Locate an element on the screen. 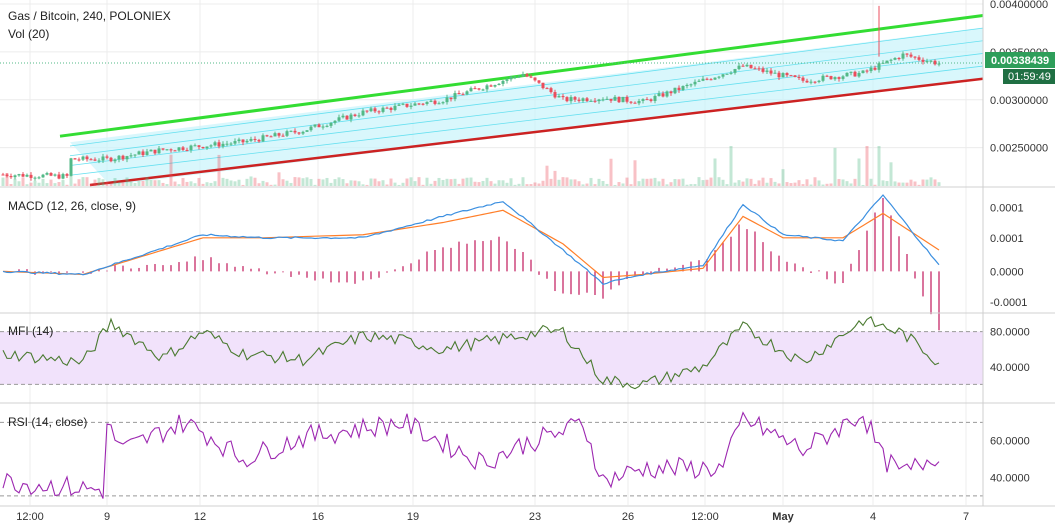 Image resolution: width=1055 pixels, height=525 pixels. macd-axis-tick: 0.0000 is located at coordinates (1007, 272).